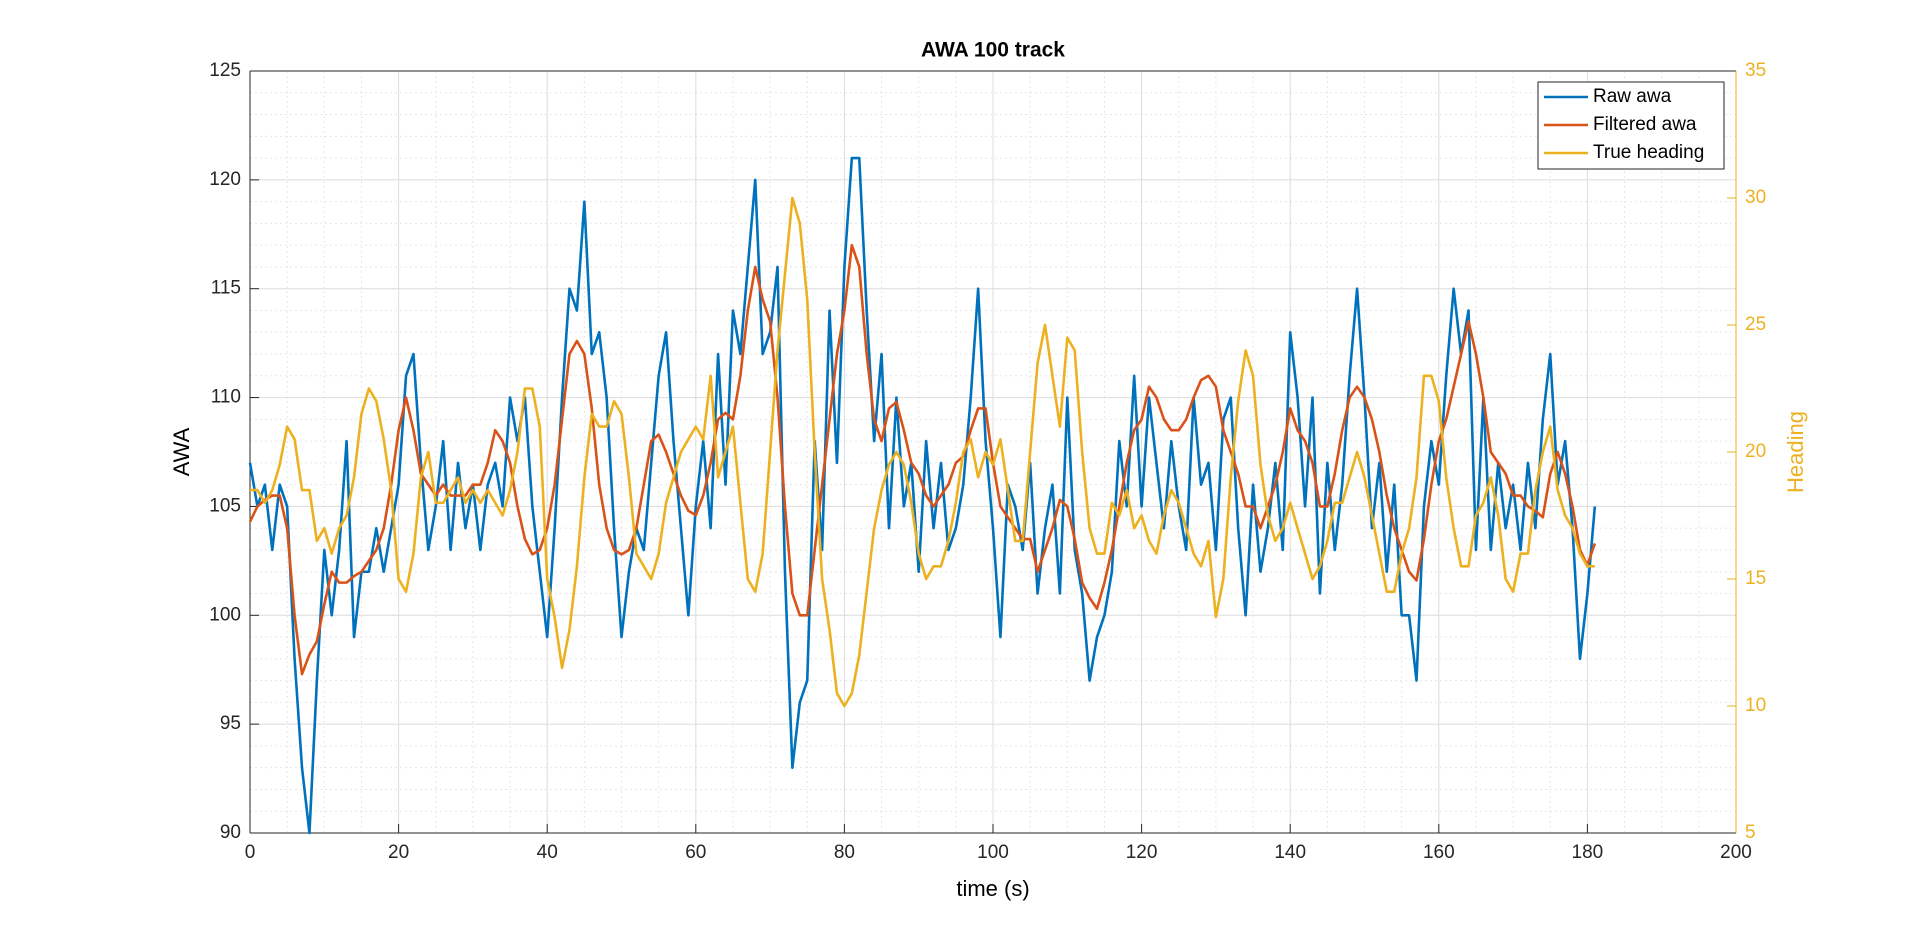 The image size is (1920, 936). I want to click on x-tick-label: 20, so click(398, 852).